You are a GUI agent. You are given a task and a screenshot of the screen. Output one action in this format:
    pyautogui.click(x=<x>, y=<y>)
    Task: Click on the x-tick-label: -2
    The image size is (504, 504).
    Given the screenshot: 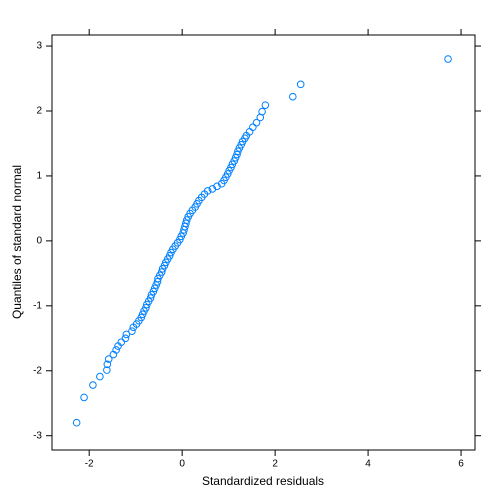 What is the action you would take?
    pyautogui.click(x=89, y=464)
    